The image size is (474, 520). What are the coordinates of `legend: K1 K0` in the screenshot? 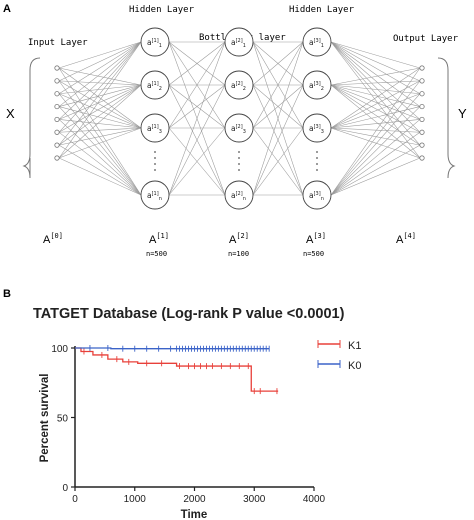 It's located at (339, 356).